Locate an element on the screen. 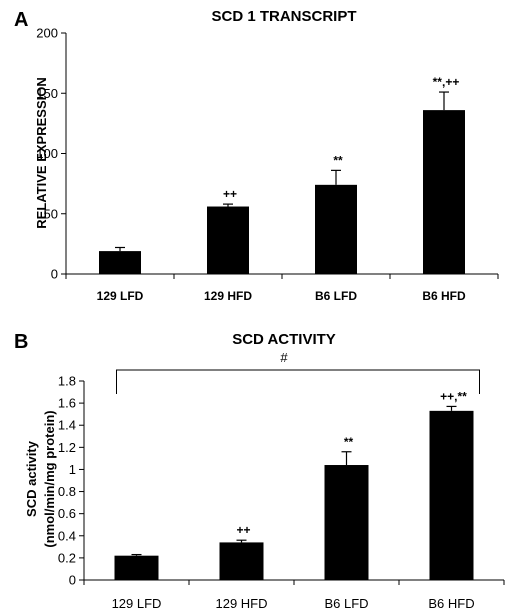  panel-a-y-tick-label: 50 is located at coordinates (51, 213).